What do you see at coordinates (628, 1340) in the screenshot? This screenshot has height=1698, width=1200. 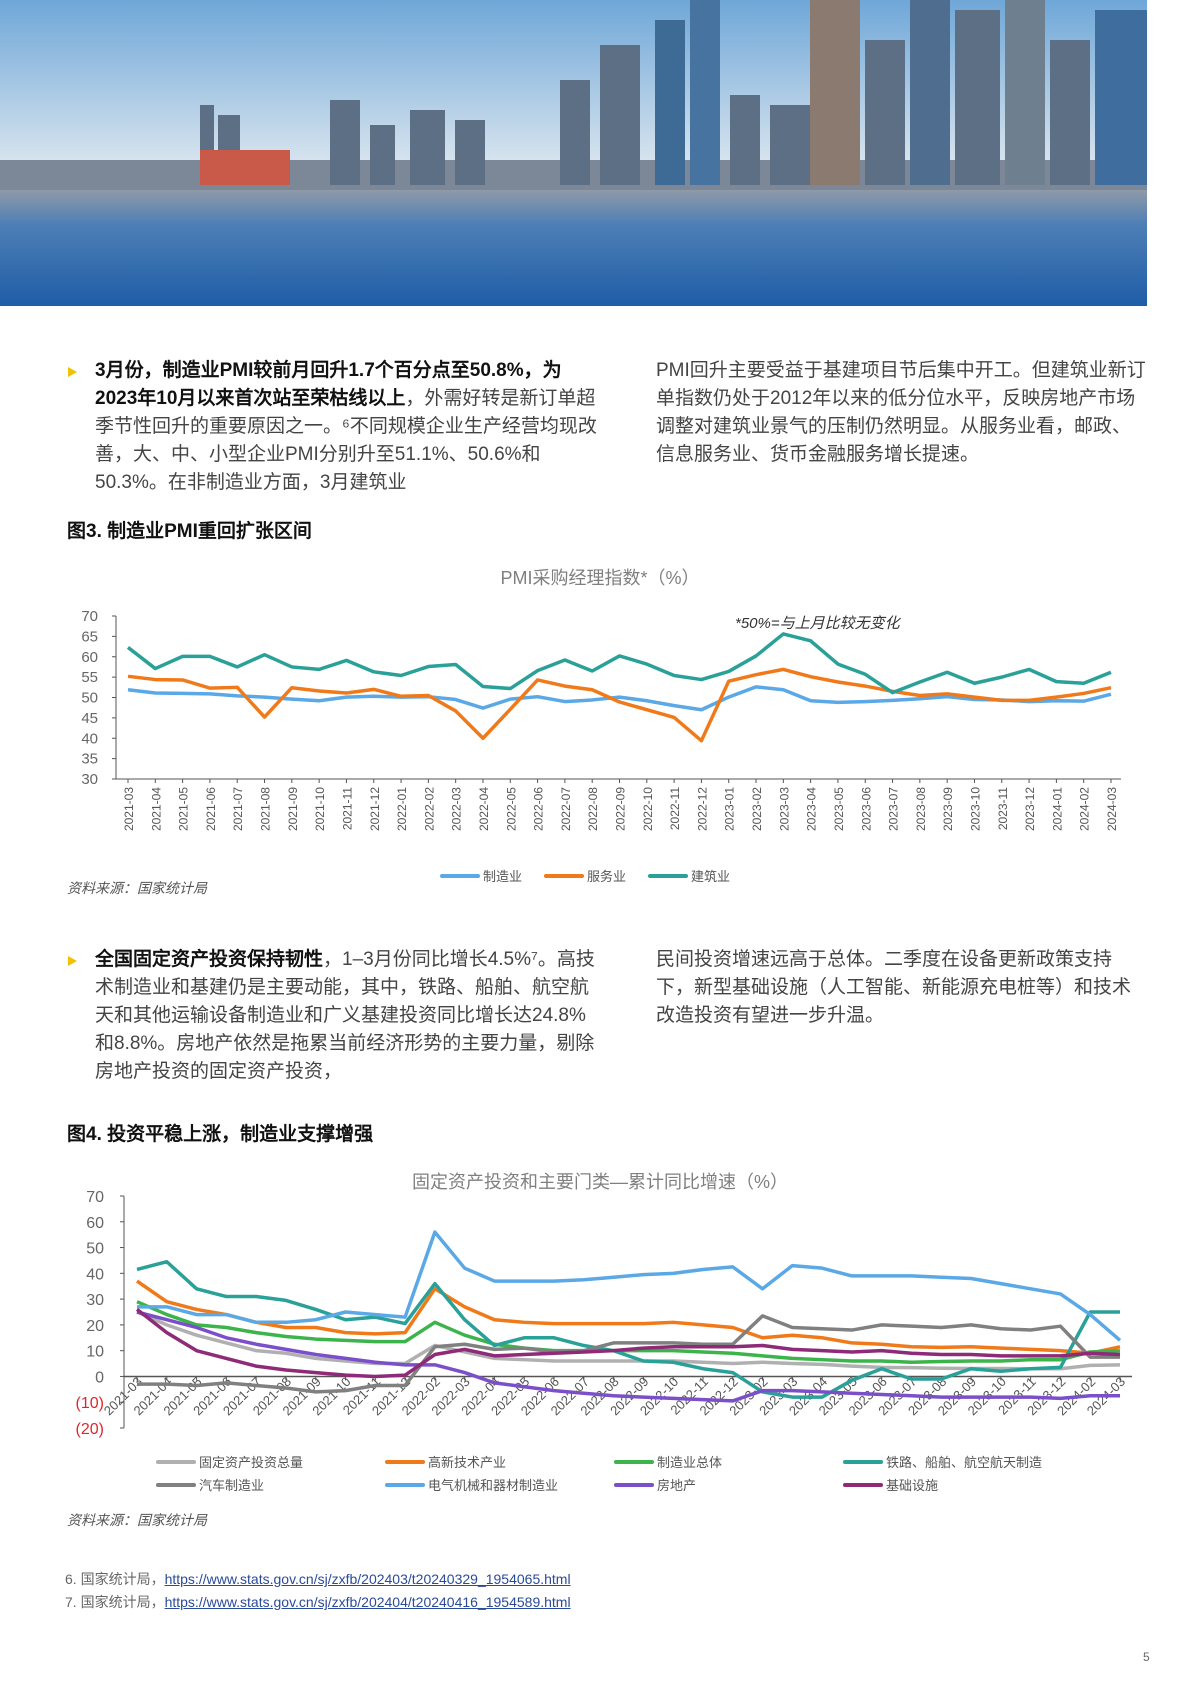 I see `series-line-固定资产投资总量` at bounding box center [628, 1340].